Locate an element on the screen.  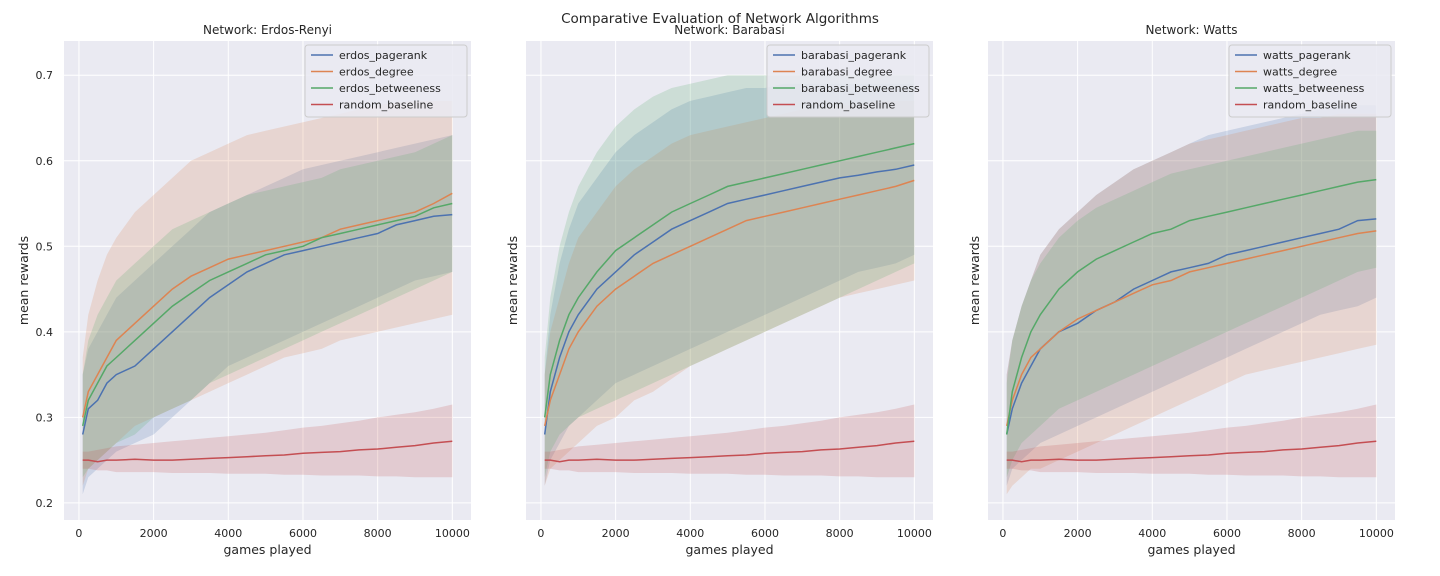
legend-label: erdos_betweeness is located at coordinates (390, 88).